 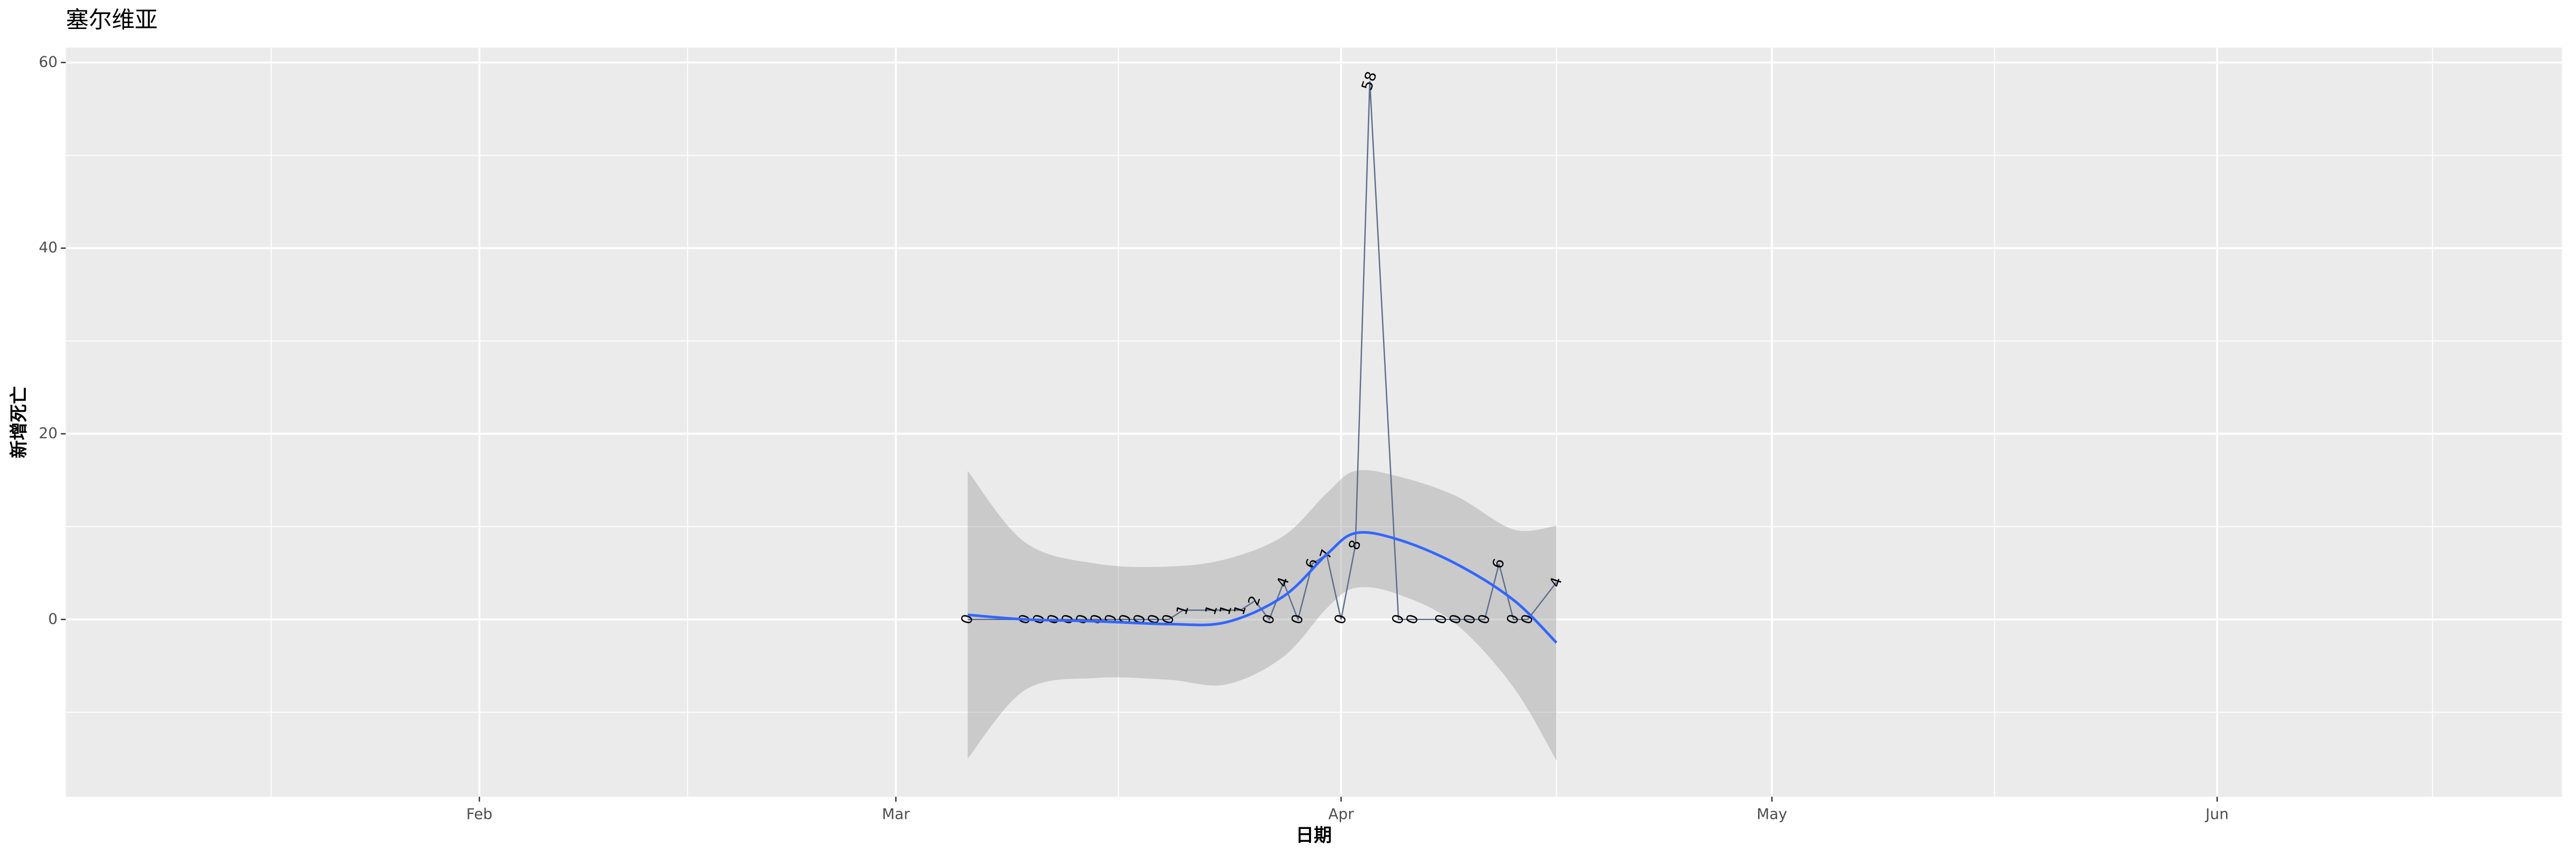 What do you see at coordinates (1341, 814) in the screenshot?
I see `x-tick-label: Apr` at bounding box center [1341, 814].